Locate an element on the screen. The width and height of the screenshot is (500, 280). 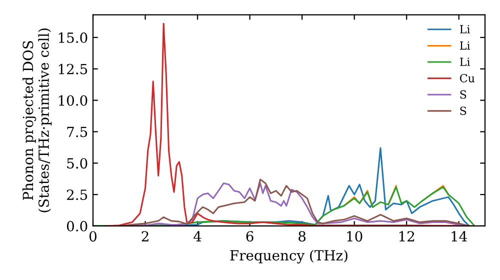
y-tick-label: 0.0 is located at coordinates (77, 226).